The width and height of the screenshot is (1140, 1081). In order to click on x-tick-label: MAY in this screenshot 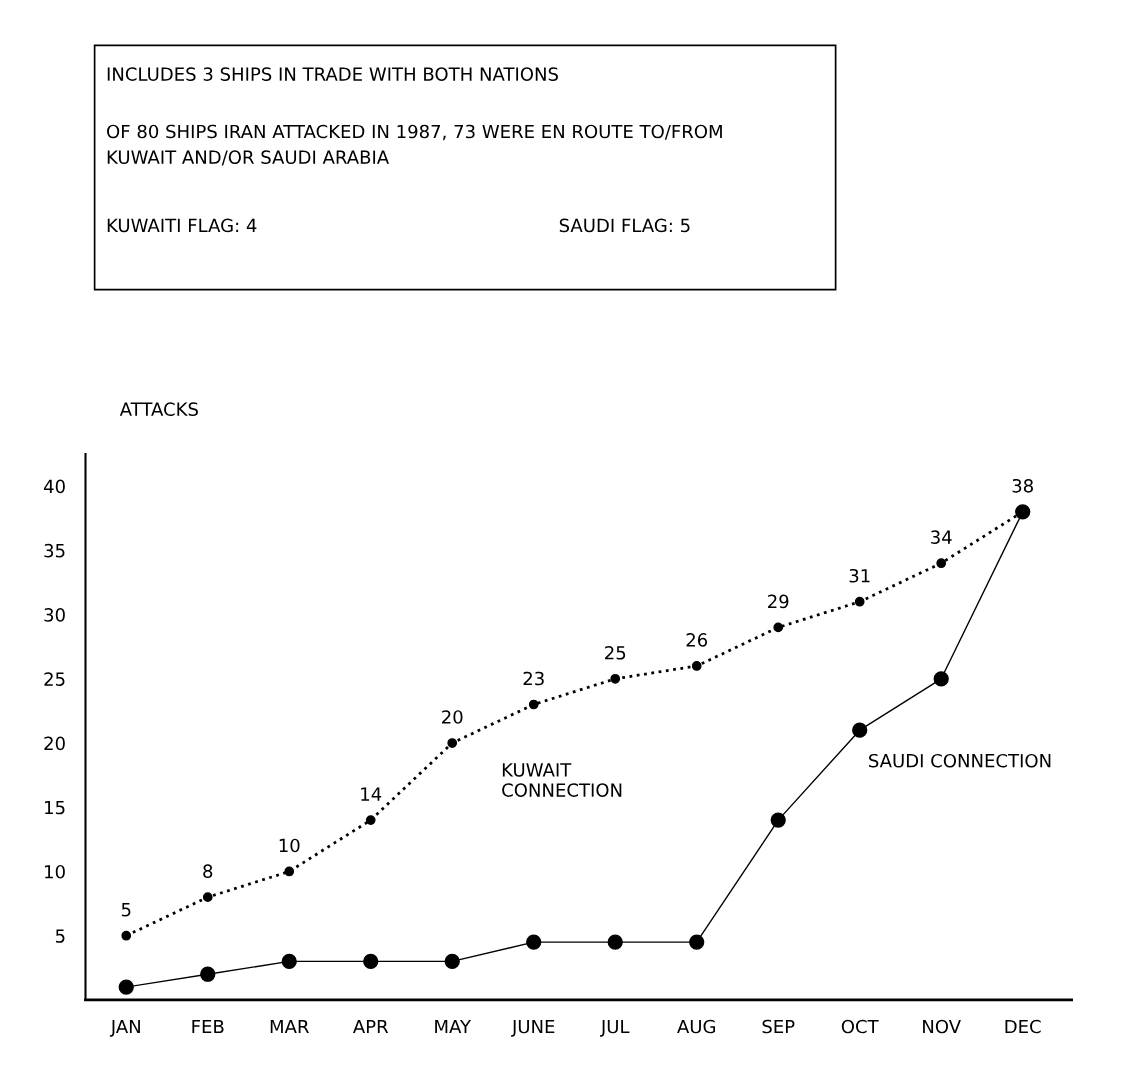, I will do `click(453, 1026)`.